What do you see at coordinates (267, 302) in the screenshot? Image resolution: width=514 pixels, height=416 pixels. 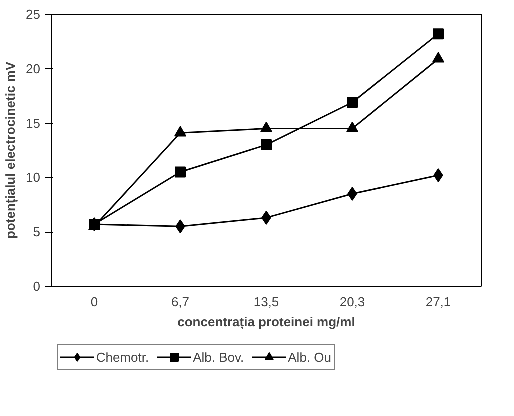 I see `x-tick-label: 13,5` at bounding box center [267, 302].